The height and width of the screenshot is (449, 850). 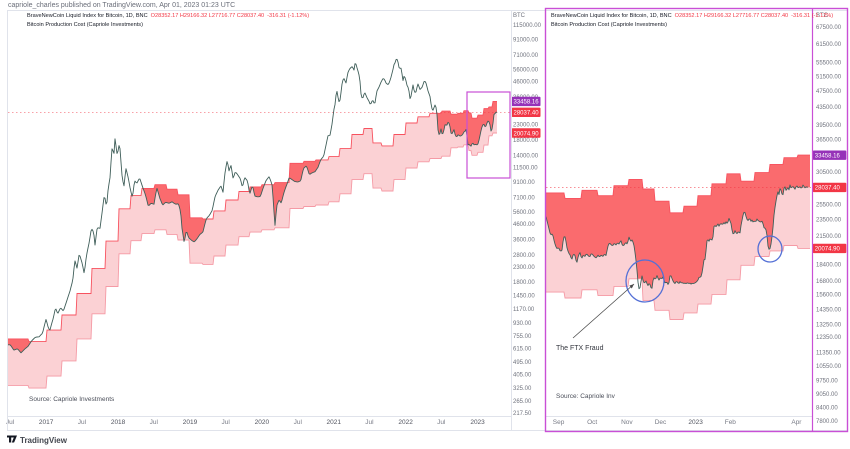 What do you see at coordinates (829, 206) in the screenshot?
I see `y-tick-label: 25500.00` at bounding box center [829, 206].